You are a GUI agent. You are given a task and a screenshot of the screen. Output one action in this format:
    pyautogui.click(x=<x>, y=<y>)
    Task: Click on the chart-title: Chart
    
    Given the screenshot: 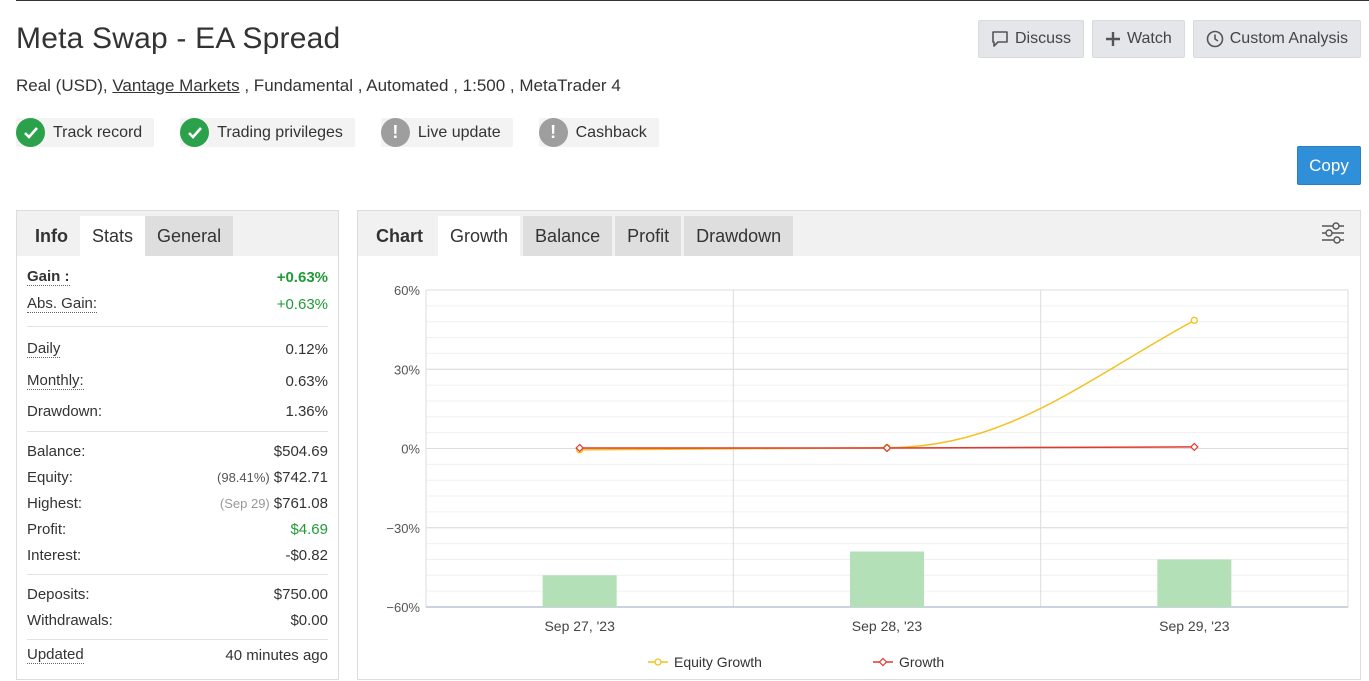 What is the action you would take?
    pyautogui.click(x=400, y=235)
    